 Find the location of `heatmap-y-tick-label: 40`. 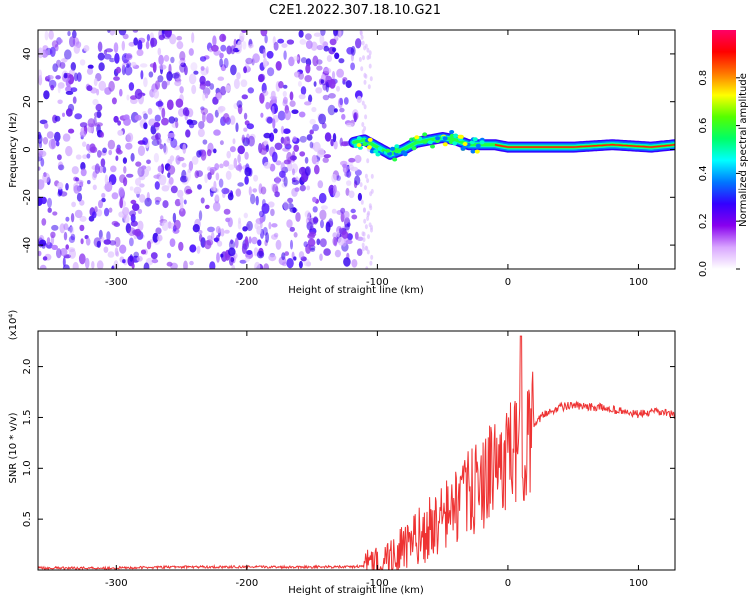

heatmap-y-tick-label: 40 is located at coordinates (27, 54).